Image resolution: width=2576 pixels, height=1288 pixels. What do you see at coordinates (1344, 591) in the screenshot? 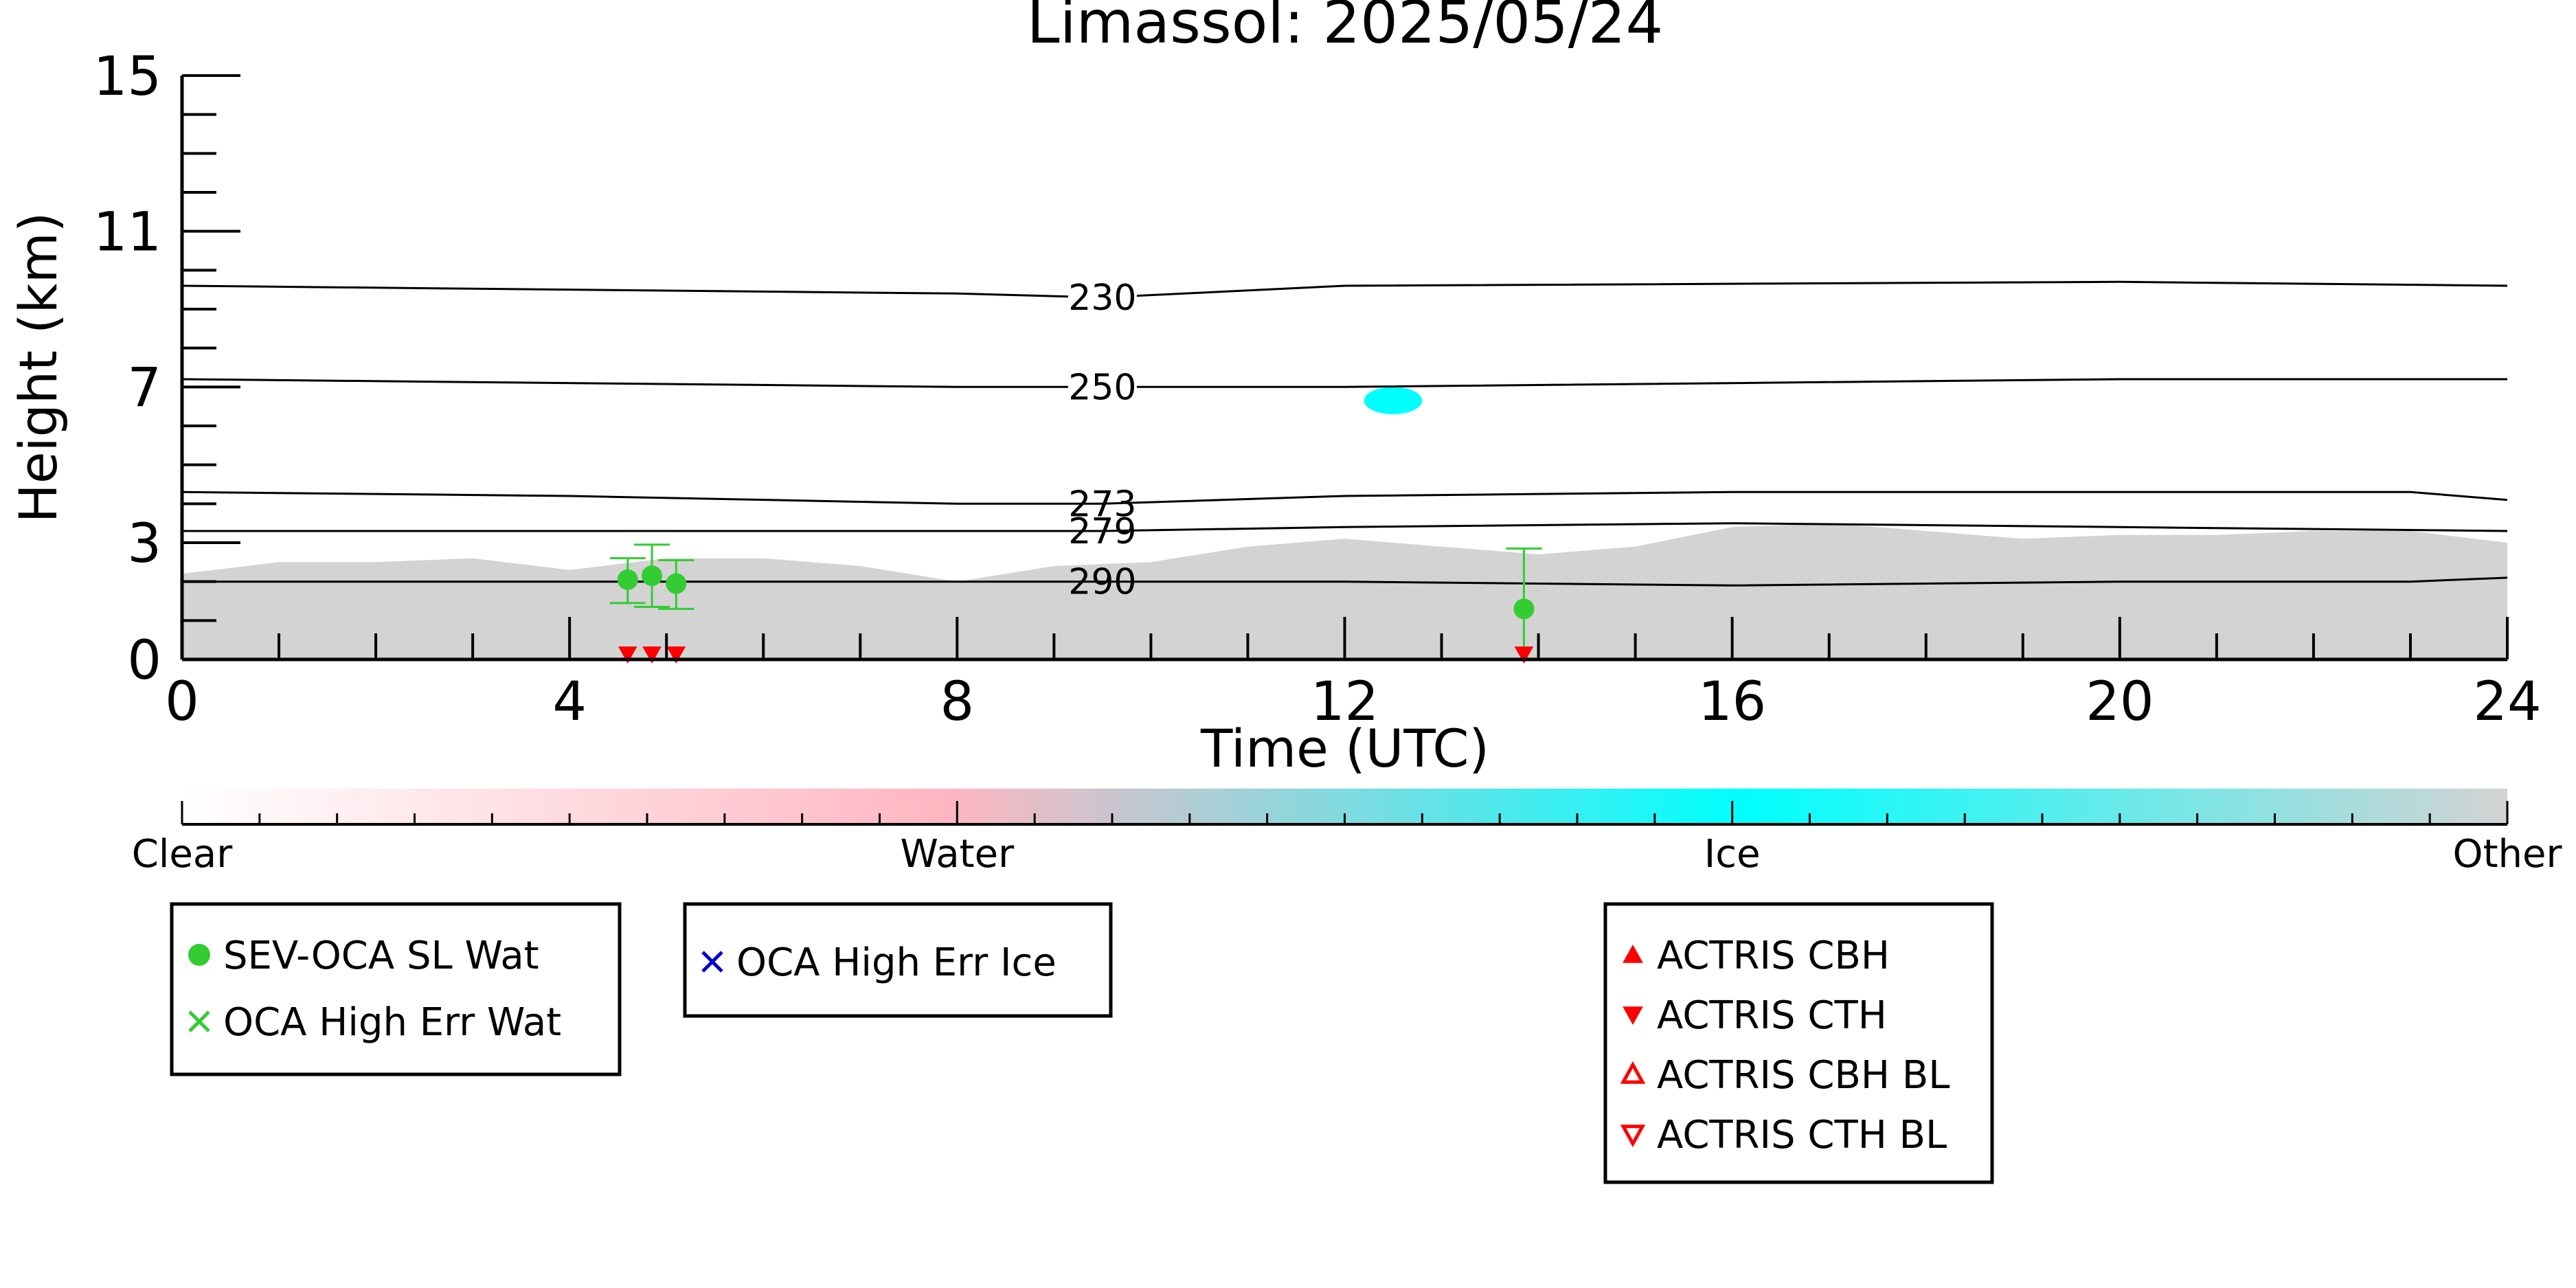
I see `other-category-fill` at bounding box center [1344, 591].